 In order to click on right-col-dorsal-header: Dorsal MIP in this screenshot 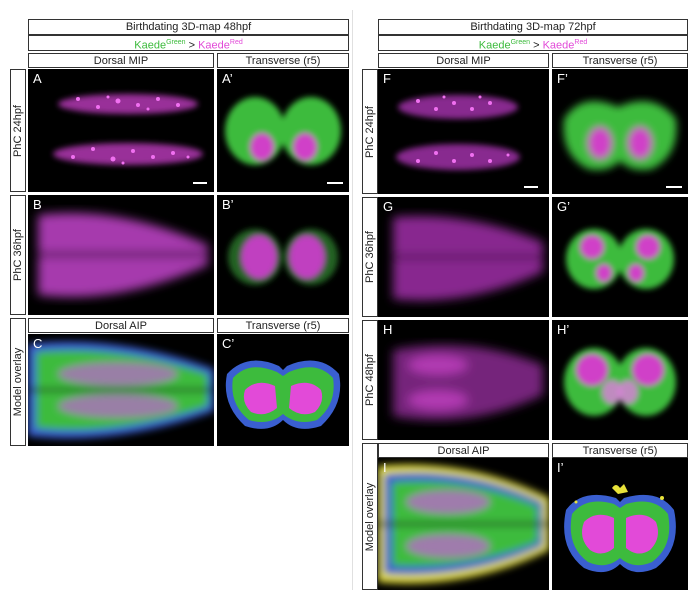, I will do `click(463, 60)`.